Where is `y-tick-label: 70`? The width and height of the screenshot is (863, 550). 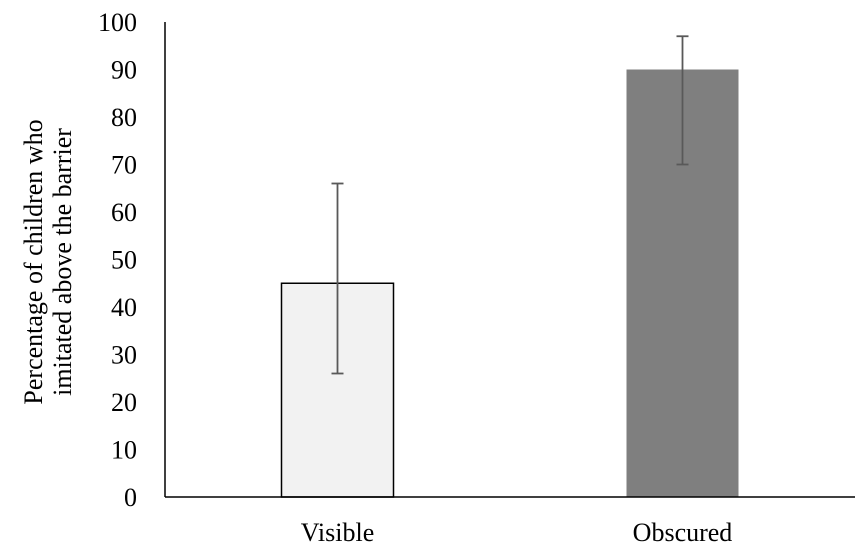
y-tick-label: 70 is located at coordinates (124, 165).